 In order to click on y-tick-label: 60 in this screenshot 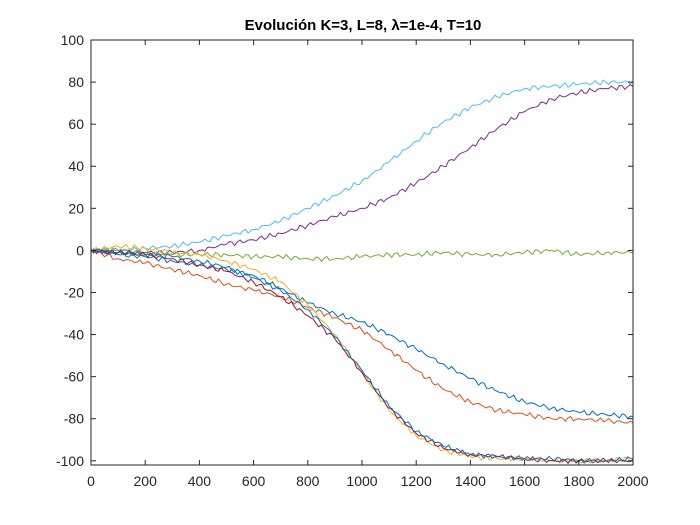, I will do `click(76, 124)`.